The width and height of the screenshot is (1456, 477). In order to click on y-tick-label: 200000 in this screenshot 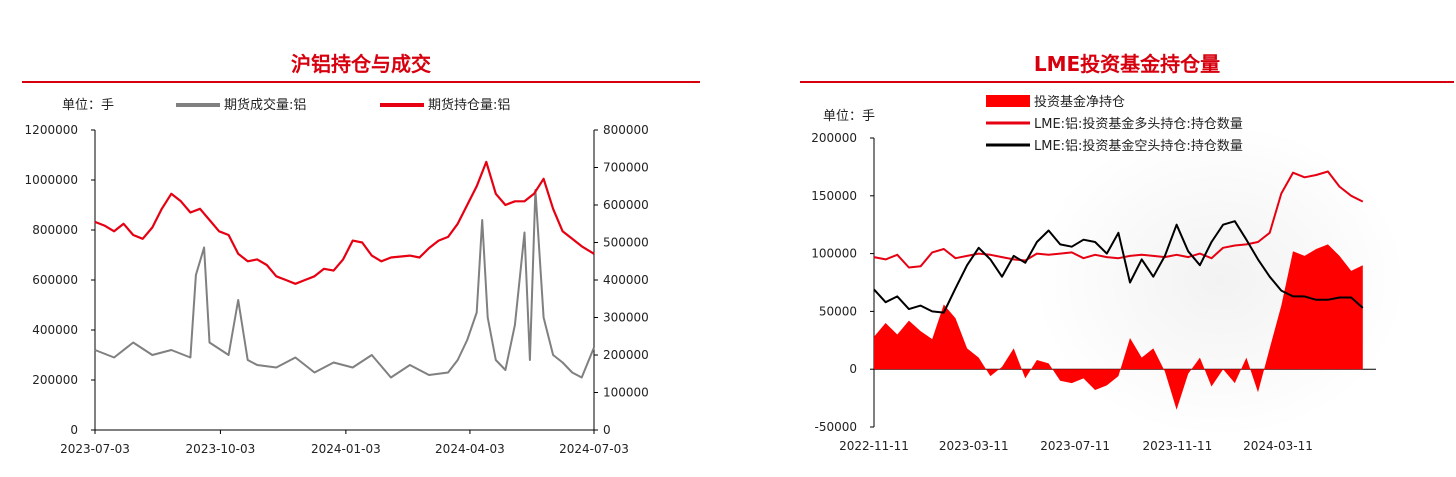, I will do `click(834, 138)`.